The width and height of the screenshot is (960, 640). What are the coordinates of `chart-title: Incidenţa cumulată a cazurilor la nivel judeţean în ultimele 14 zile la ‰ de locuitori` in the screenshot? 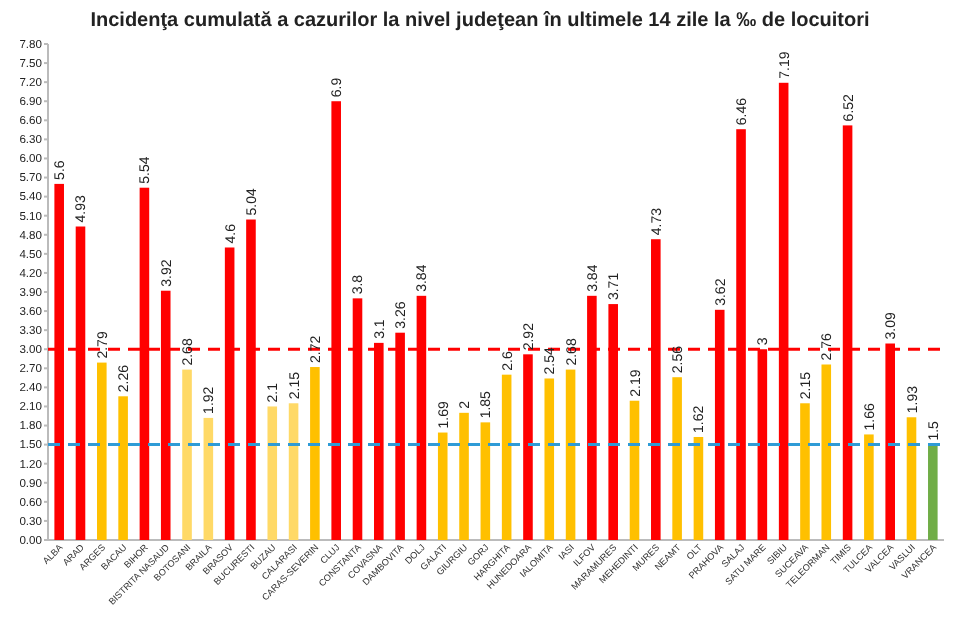 It's located at (480, 21).